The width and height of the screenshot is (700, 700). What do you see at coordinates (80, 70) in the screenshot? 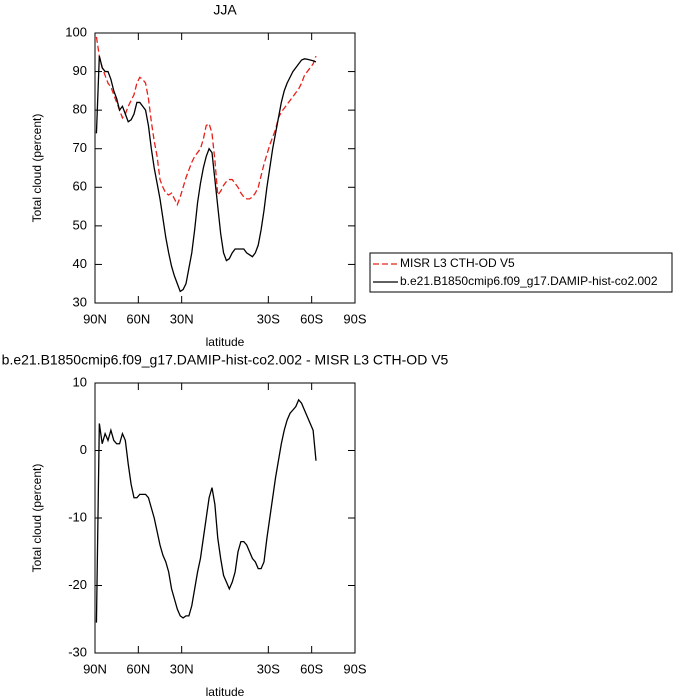
I see `y-tick-label: 90` at bounding box center [80, 70].